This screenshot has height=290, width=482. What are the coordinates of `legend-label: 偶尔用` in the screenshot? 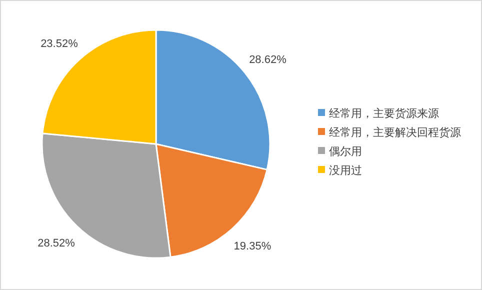 It's located at (345, 152).